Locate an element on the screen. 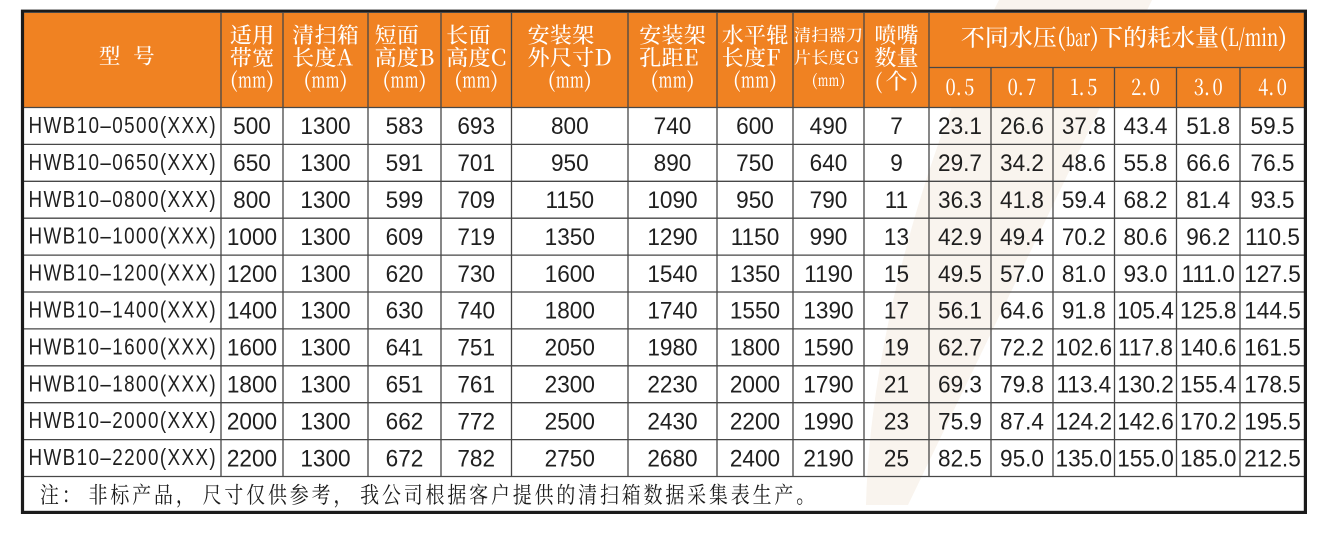  svg-text: 2190 is located at coordinates (828, 458).